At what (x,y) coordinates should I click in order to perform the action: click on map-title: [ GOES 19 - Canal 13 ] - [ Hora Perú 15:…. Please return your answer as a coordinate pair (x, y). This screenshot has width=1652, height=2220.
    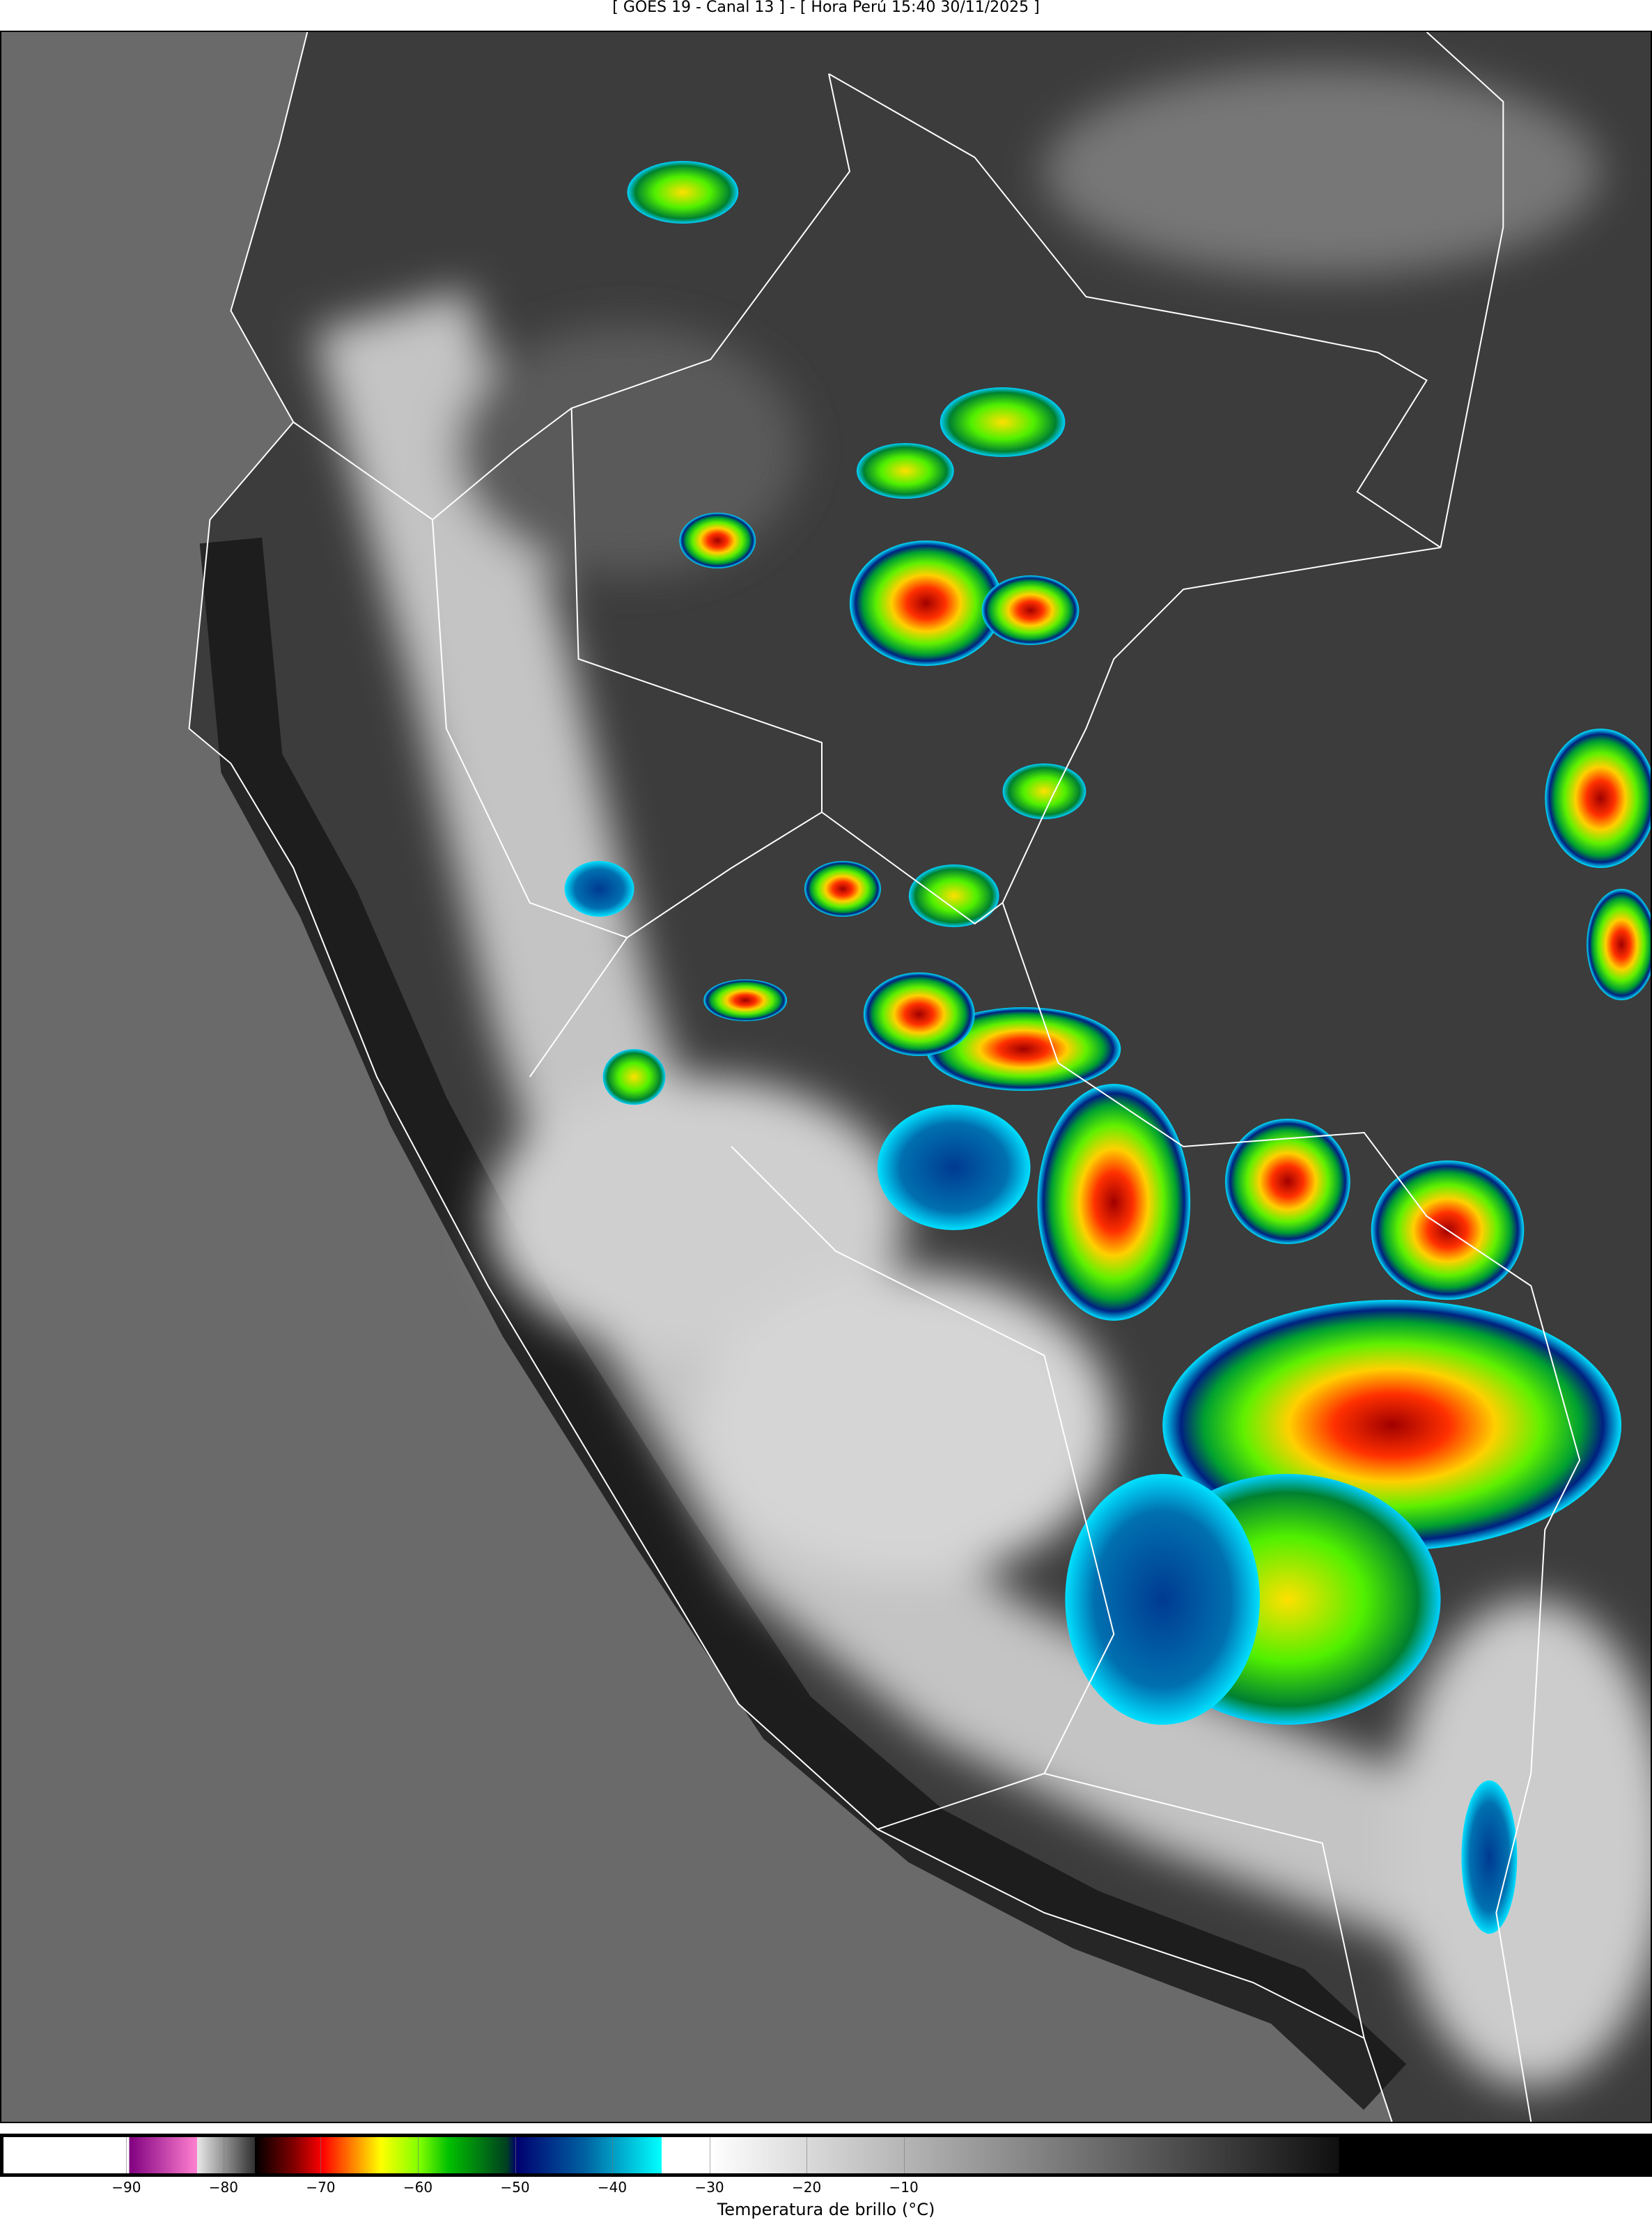
    Looking at the image, I should click on (826, 8).